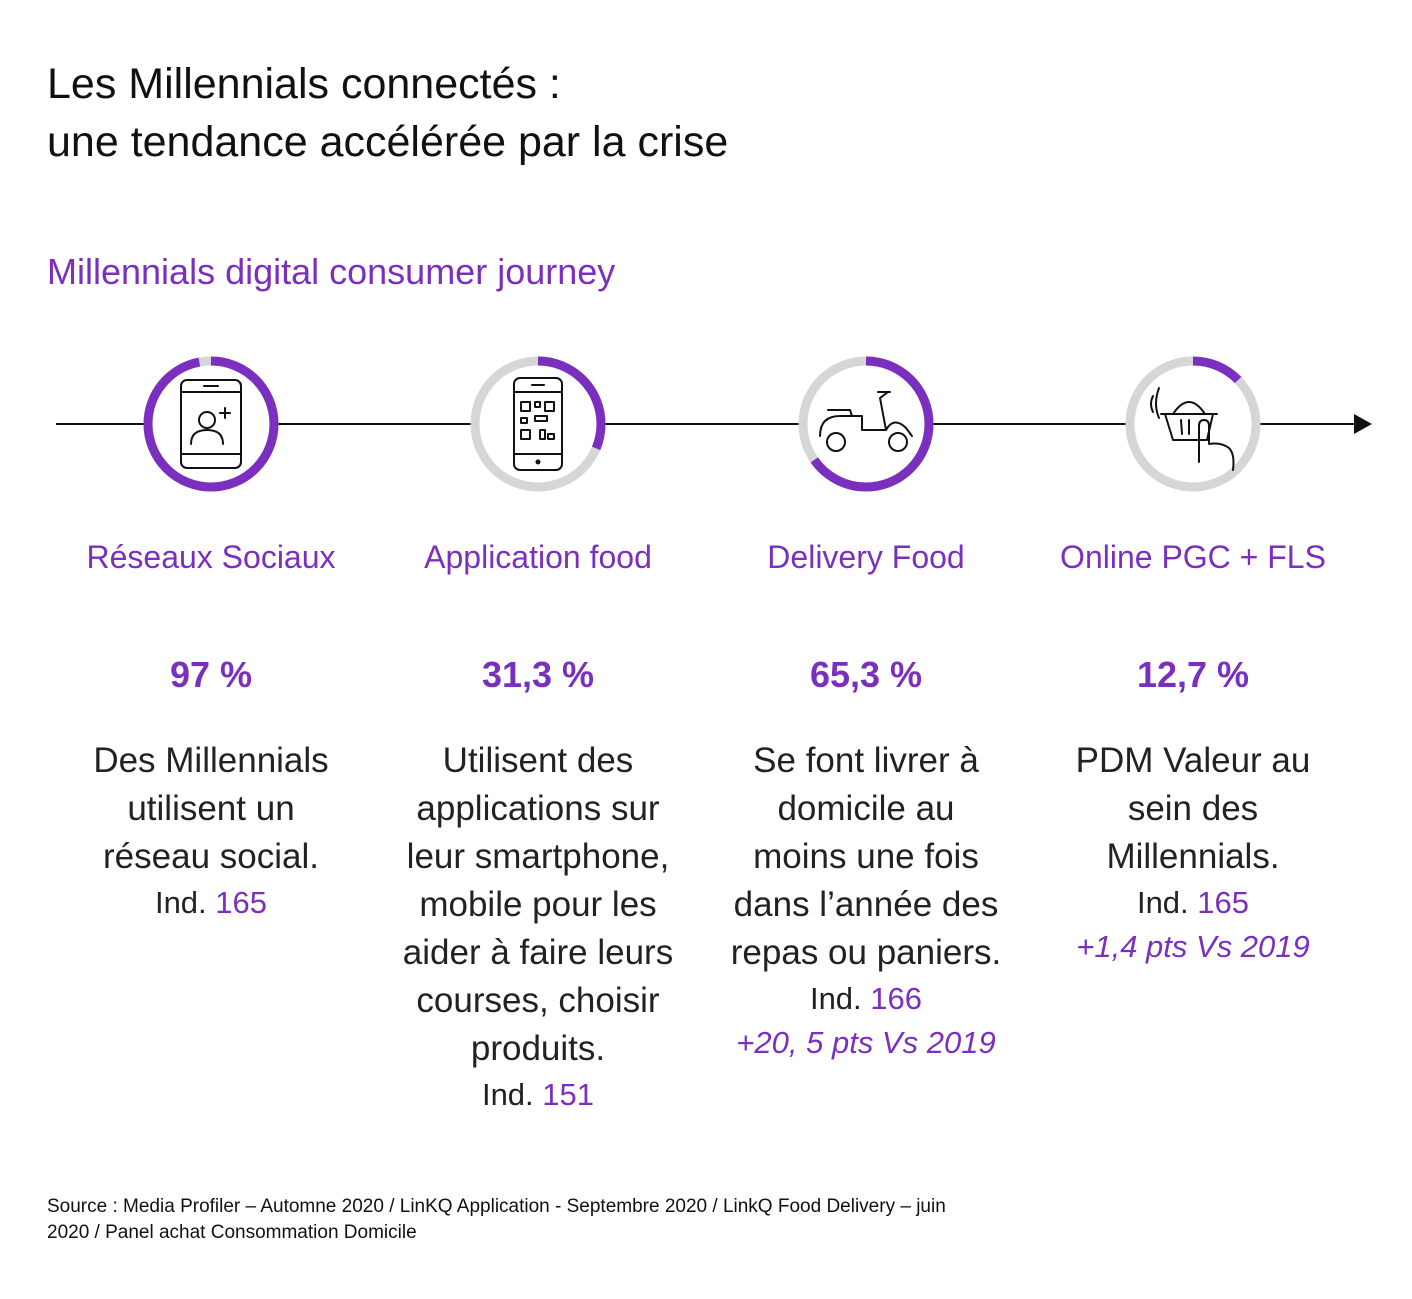 The width and height of the screenshot is (1412, 1299). Describe the element at coordinates (1193, 557) in the screenshot. I see `step-label: Online PGC + FLS` at that location.